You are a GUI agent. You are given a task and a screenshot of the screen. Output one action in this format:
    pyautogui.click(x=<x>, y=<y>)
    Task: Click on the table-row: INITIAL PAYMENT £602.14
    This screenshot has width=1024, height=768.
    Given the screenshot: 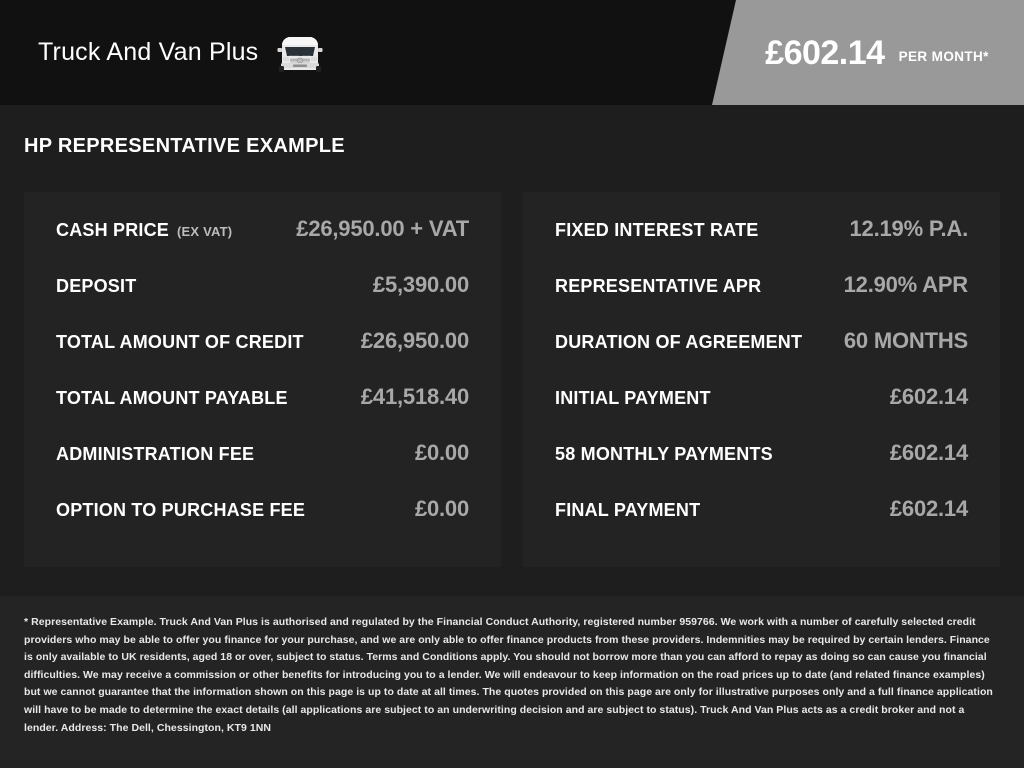 What is the action you would take?
    pyautogui.click(x=761, y=412)
    